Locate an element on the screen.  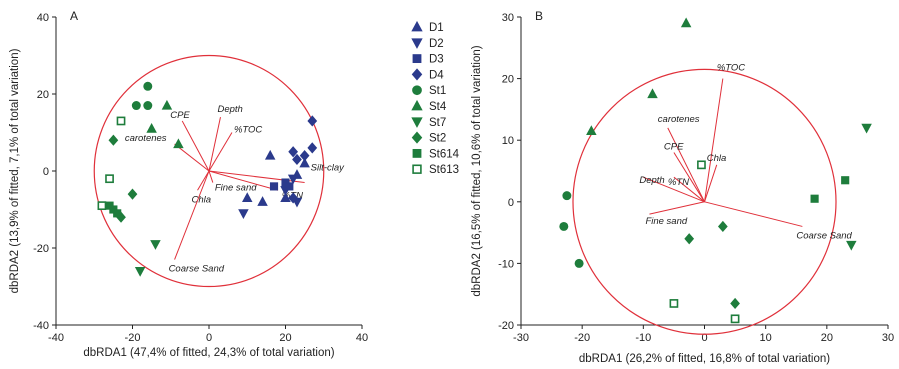
legend-label-d4: D4 is located at coordinates (436, 75).